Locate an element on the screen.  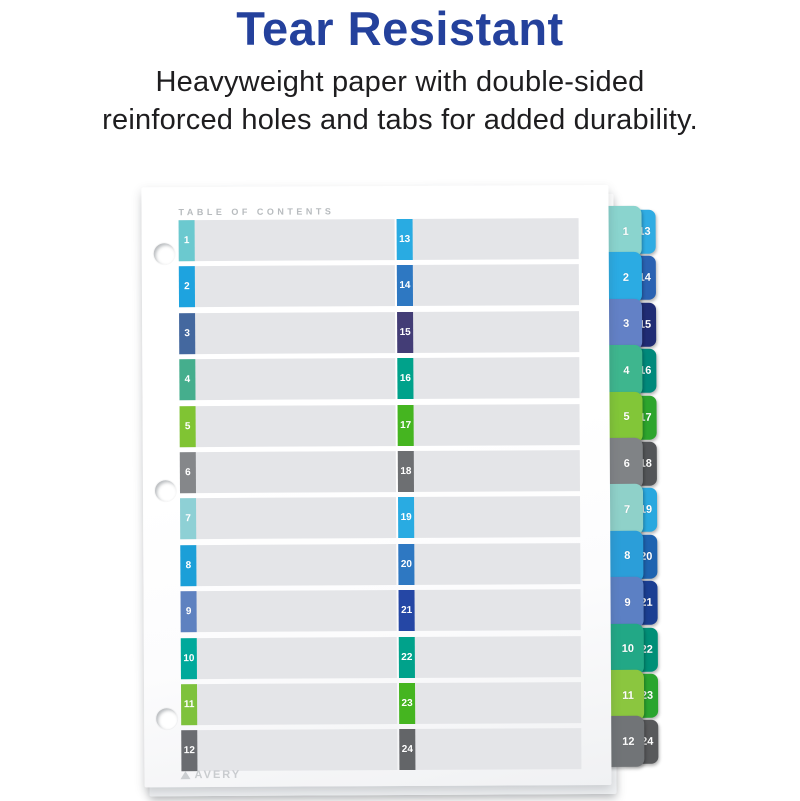
row-number-21: 21 is located at coordinates (406, 611).